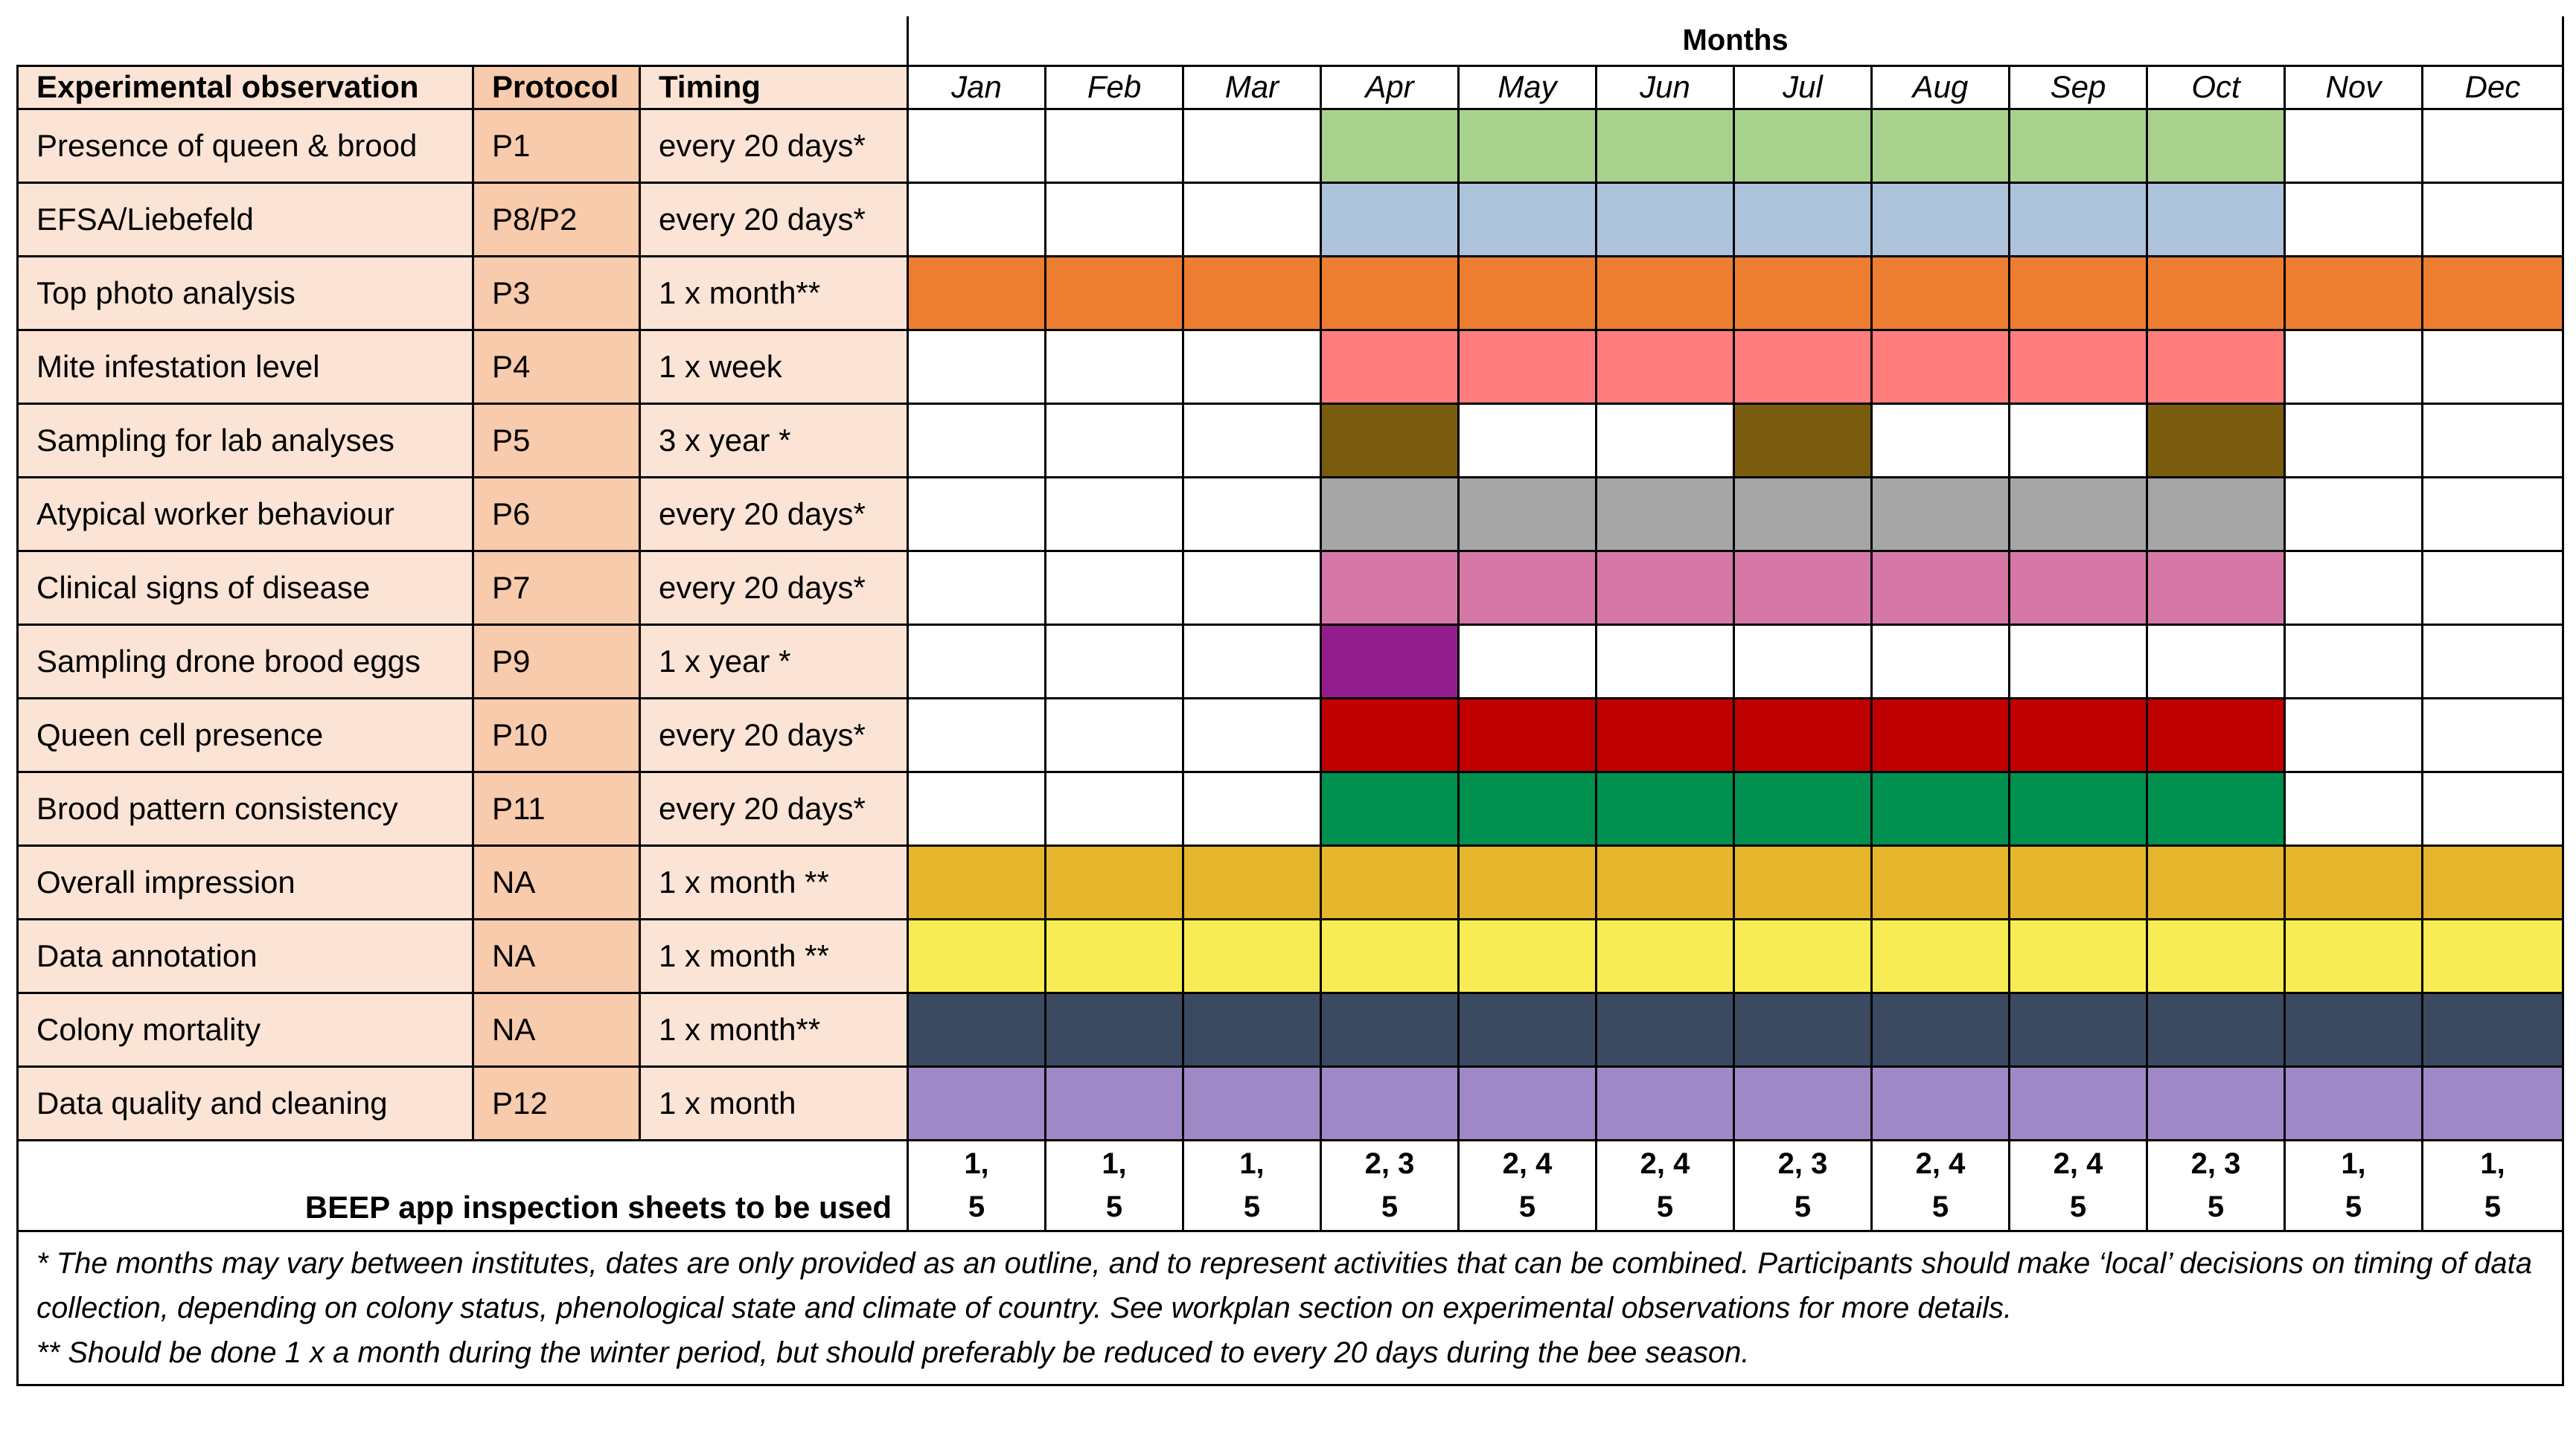 The image size is (2576, 1439). What do you see at coordinates (556, 145) in the screenshot?
I see `protocol-code: P1` at bounding box center [556, 145].